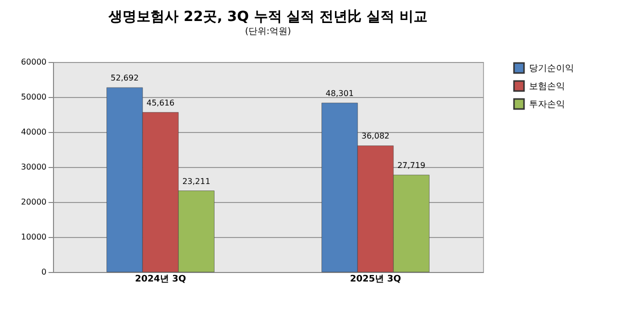 Image resolution: width=640 pixels, height=323 pixels. Describe the element at coordinates (551, 69) in the screenshot. I see `legend-label: 당기순이익` at that location.